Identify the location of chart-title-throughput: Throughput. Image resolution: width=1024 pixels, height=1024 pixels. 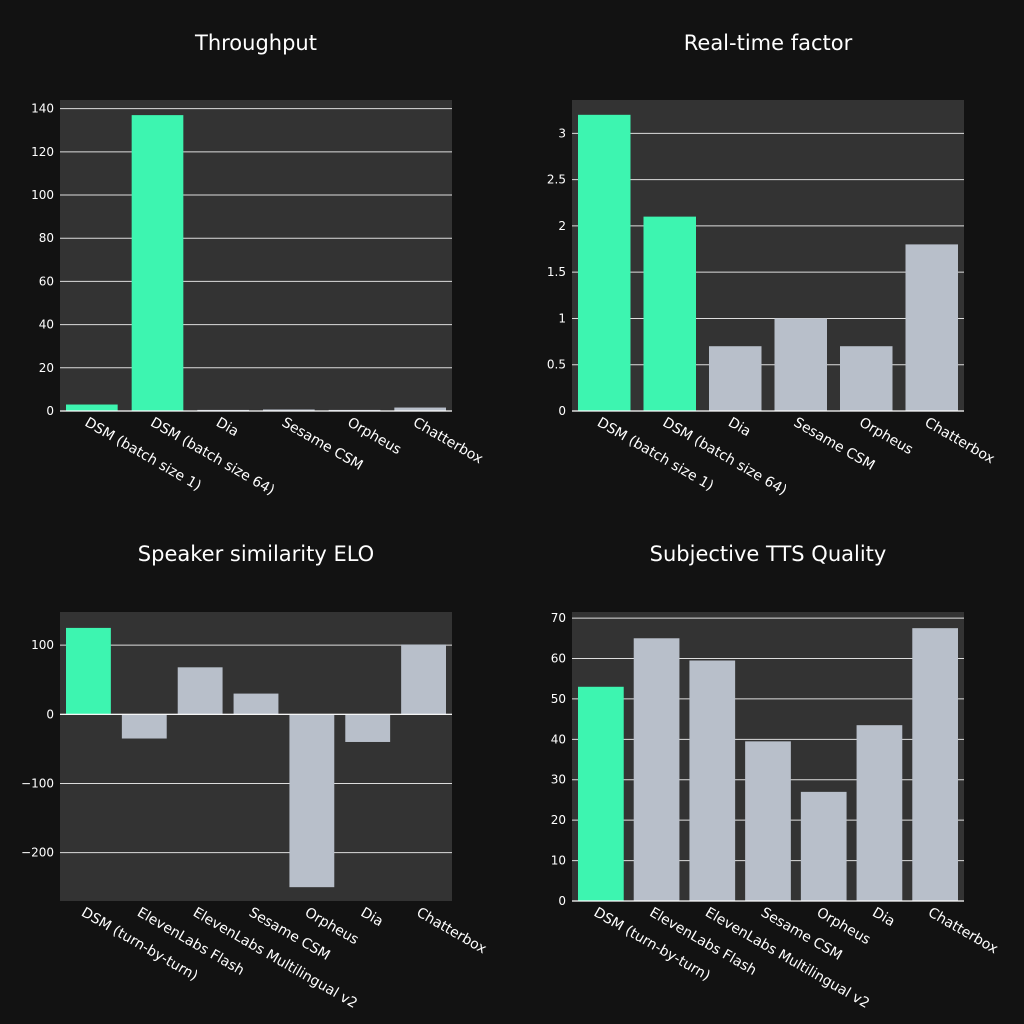
(255, 43).